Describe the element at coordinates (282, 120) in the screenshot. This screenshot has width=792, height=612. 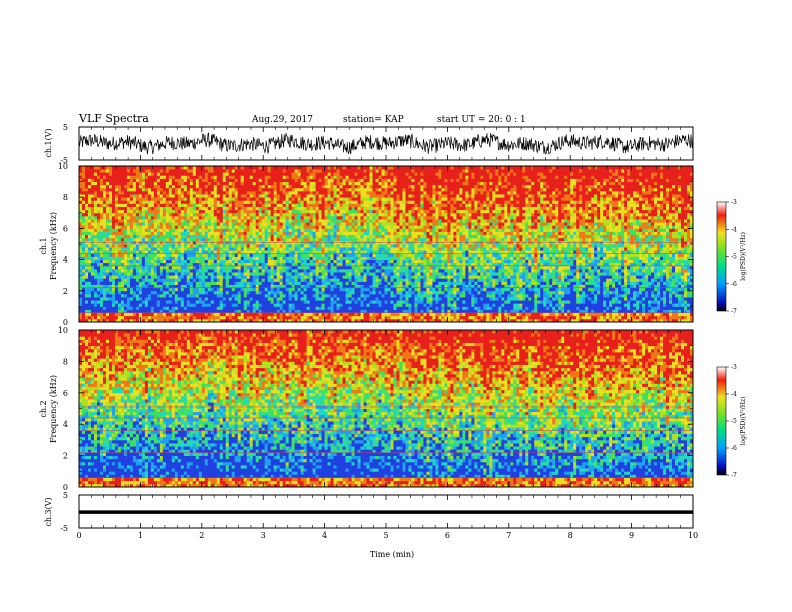
I see `date-label: Aug.29, 2017` at that location.